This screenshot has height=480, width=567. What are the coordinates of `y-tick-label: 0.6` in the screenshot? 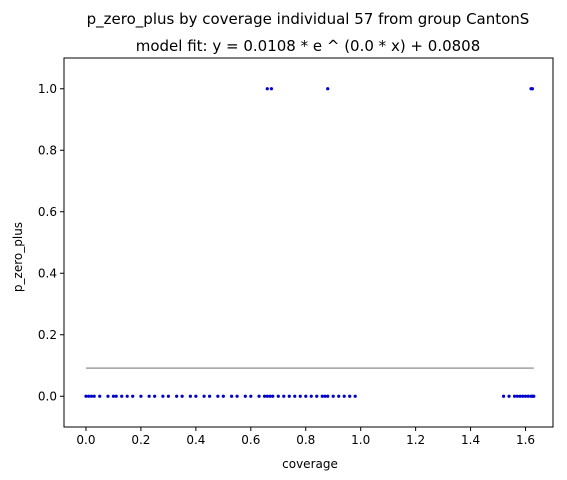 It's located at (47, 212).